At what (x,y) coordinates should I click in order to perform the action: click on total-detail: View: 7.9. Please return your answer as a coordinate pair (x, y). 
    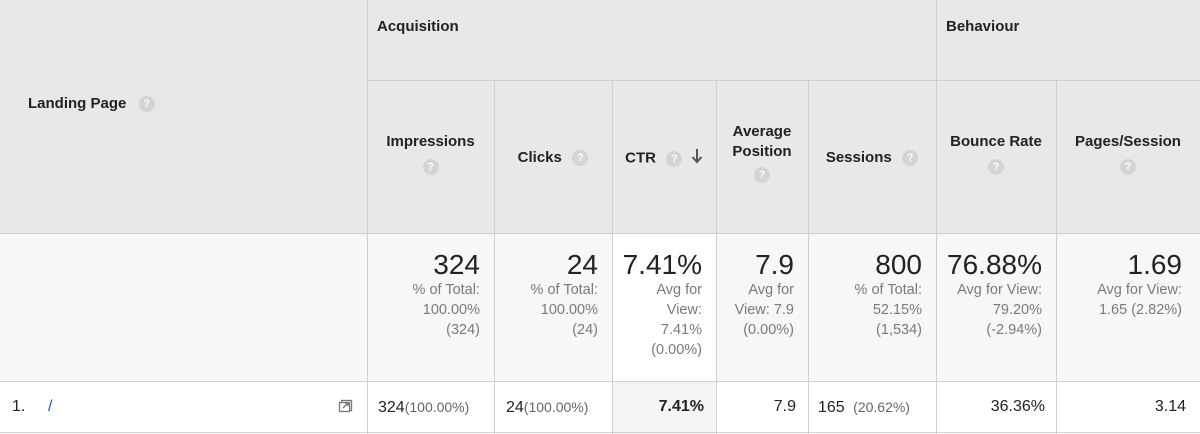
    Looking at the image, I should click on (764, 310).